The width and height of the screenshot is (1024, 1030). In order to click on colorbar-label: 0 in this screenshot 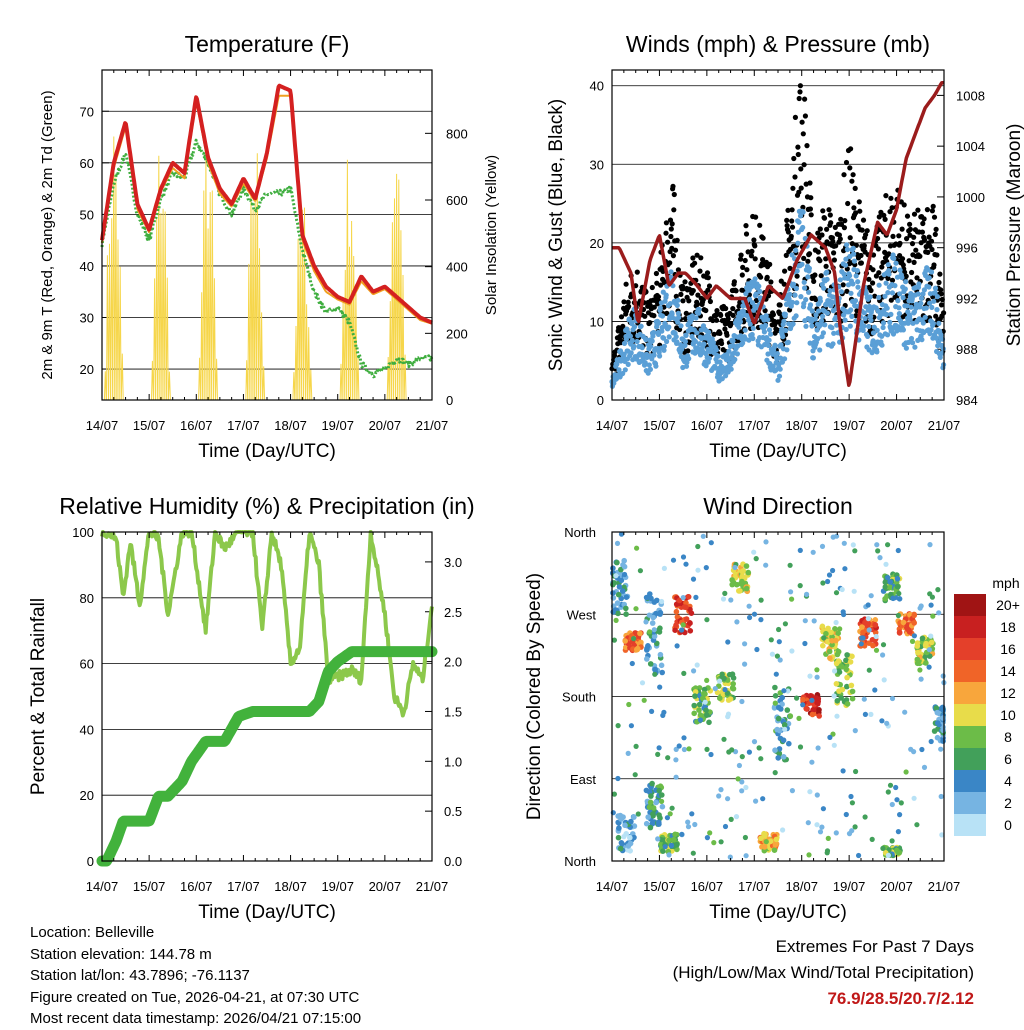, I will do `click(1008, 825)`.